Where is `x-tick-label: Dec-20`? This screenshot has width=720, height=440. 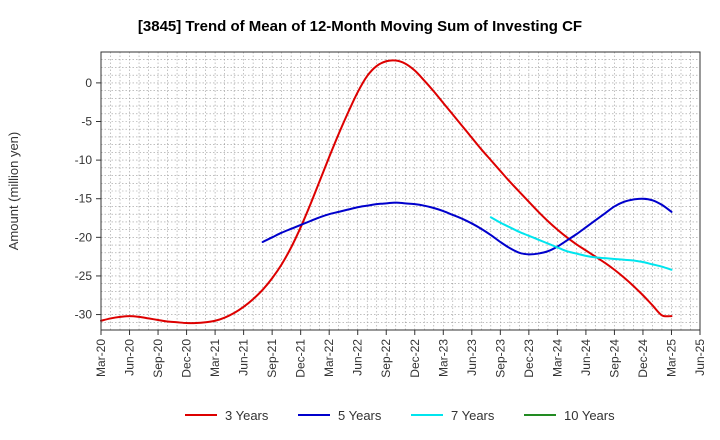 x-tick-label: Dec-20 is located at coordinates (187, 358).